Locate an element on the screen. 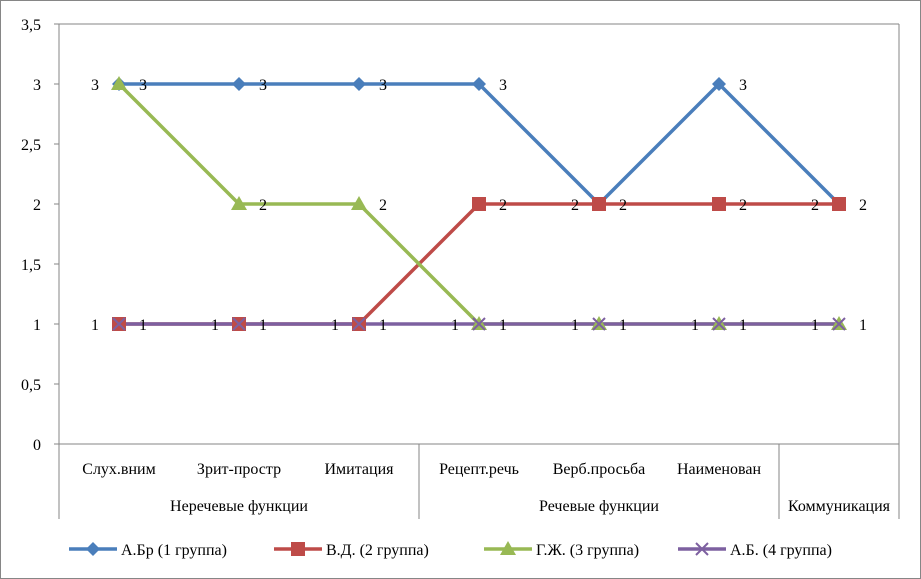 The height and width of the screenshot is (579, 921). legend-label: Г.Ж. (3 группа) is located at coordinates (587, 550).